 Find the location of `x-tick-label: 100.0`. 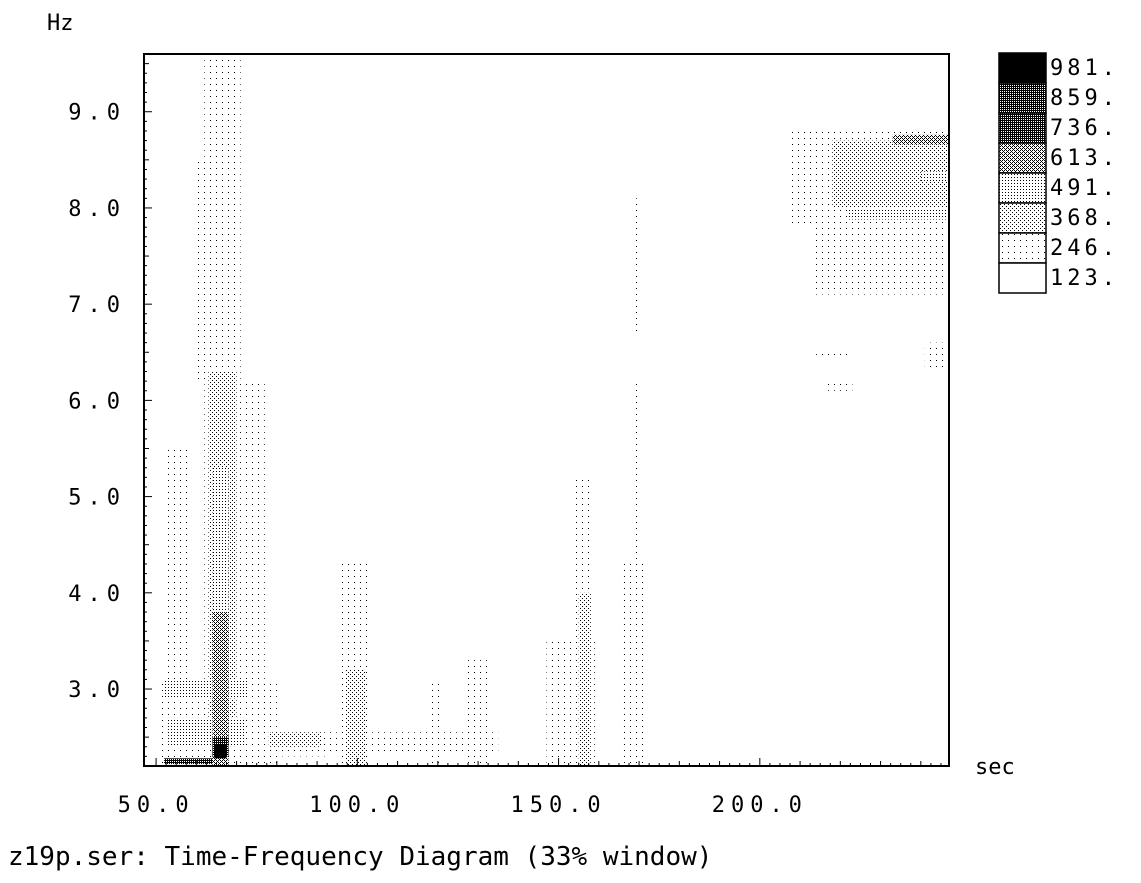

x-tick-label: 100.0 is located at coordinates (357, 805).